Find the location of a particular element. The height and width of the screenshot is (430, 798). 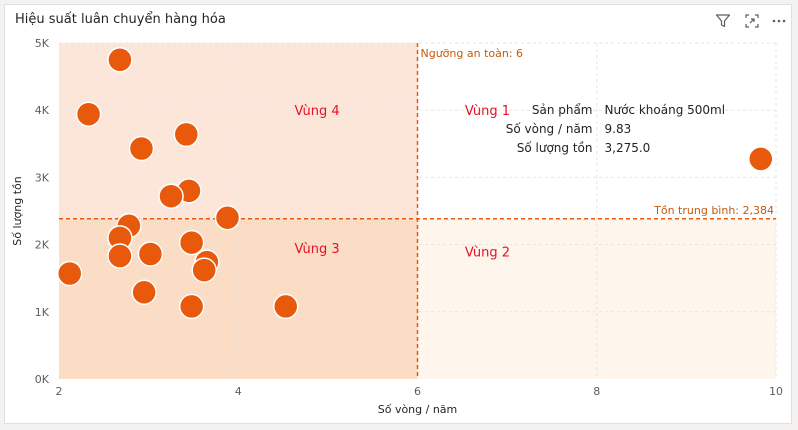

zone-label: Vùng 2 is located at coordinates (487, 252).